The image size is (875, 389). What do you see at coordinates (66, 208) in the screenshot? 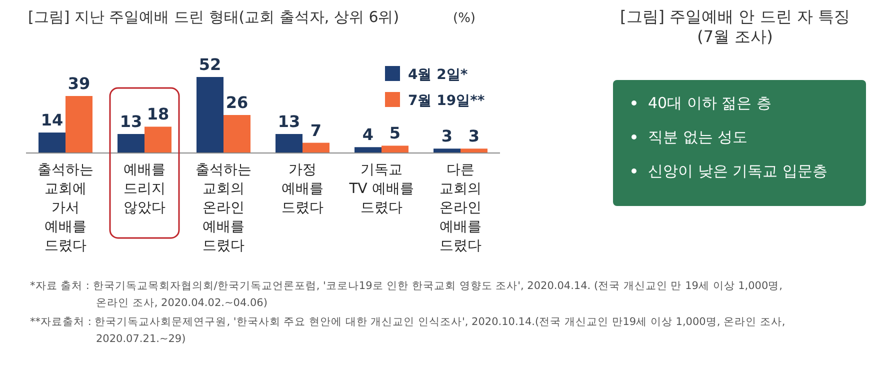
I see `x-tick-label: 출석하는 교회에 가서 예배를 드렸다` at bounding box center [66, 208].